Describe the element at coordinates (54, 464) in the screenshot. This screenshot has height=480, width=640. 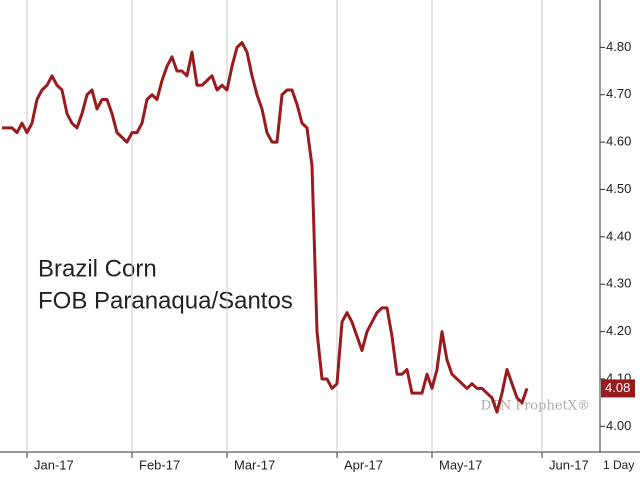
I see `x-tick-label: Jan-17` at that location.